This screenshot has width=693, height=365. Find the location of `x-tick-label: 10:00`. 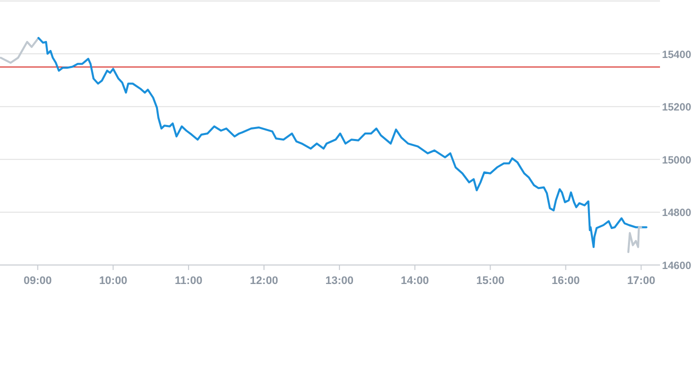

x-tick-label: 10:00 is located at coordinates (113, 281).